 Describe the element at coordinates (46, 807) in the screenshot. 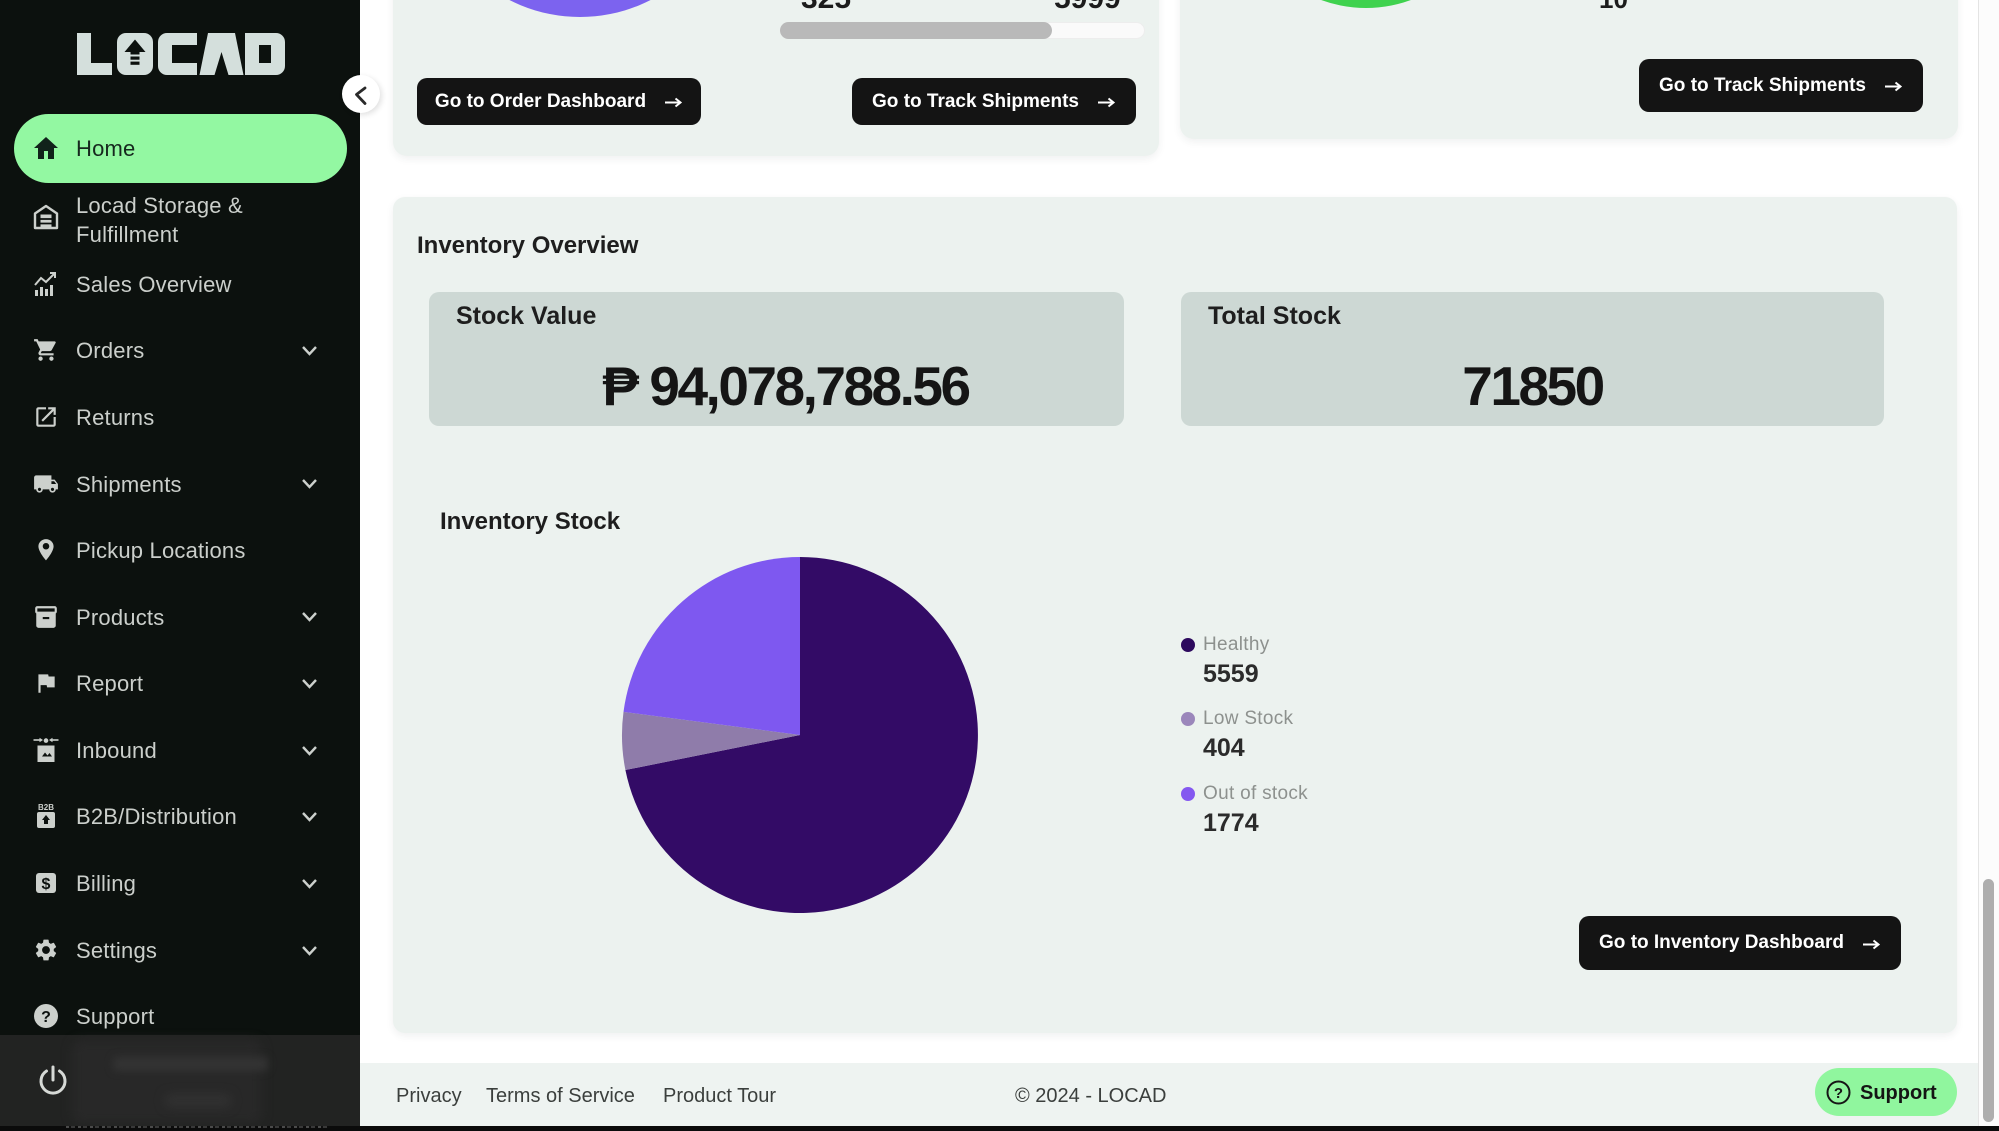

I see `svg-text: B2B` at that location.